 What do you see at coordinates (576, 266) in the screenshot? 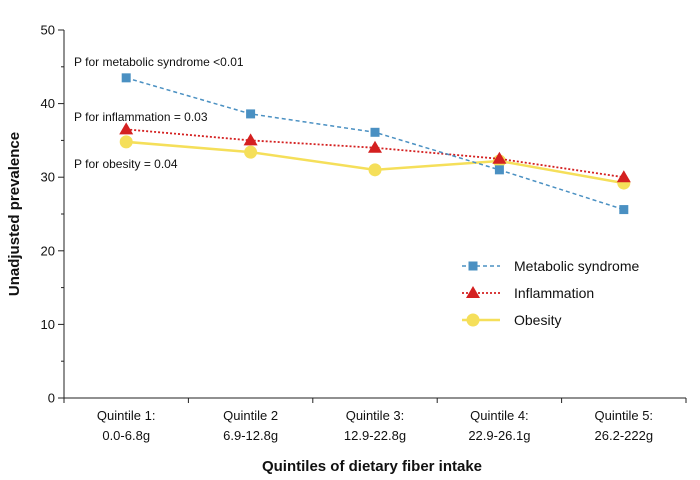
I see `legend-label: Metabolic syndrome` at bounding box center [576, 266].